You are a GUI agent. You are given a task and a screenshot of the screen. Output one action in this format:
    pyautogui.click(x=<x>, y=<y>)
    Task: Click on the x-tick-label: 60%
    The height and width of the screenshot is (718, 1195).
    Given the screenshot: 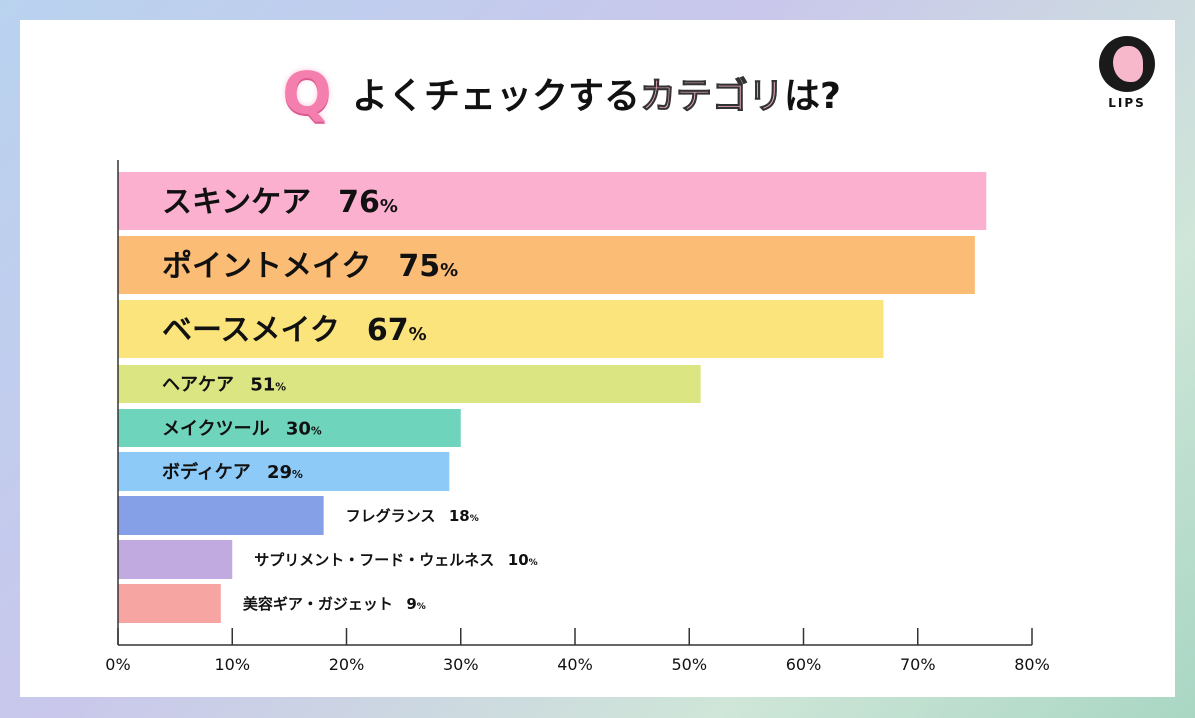 What is the action you would take?
    pyautogui.click(x=804, y=664)
    